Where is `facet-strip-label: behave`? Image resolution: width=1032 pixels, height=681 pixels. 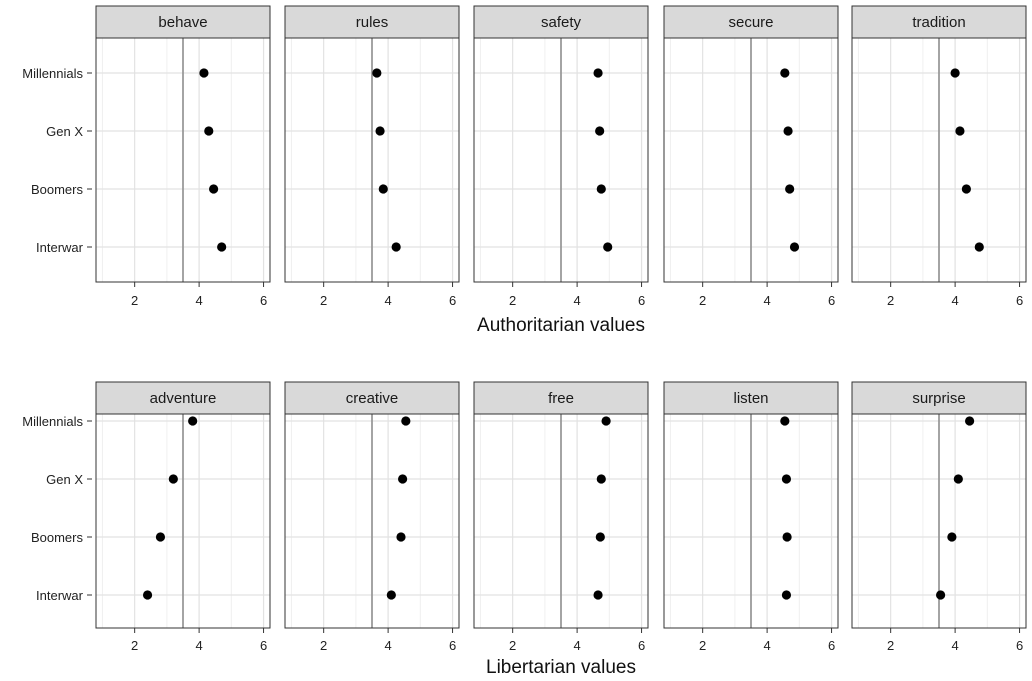 facet-strip-label: behave is located at coordinates (182, 22).